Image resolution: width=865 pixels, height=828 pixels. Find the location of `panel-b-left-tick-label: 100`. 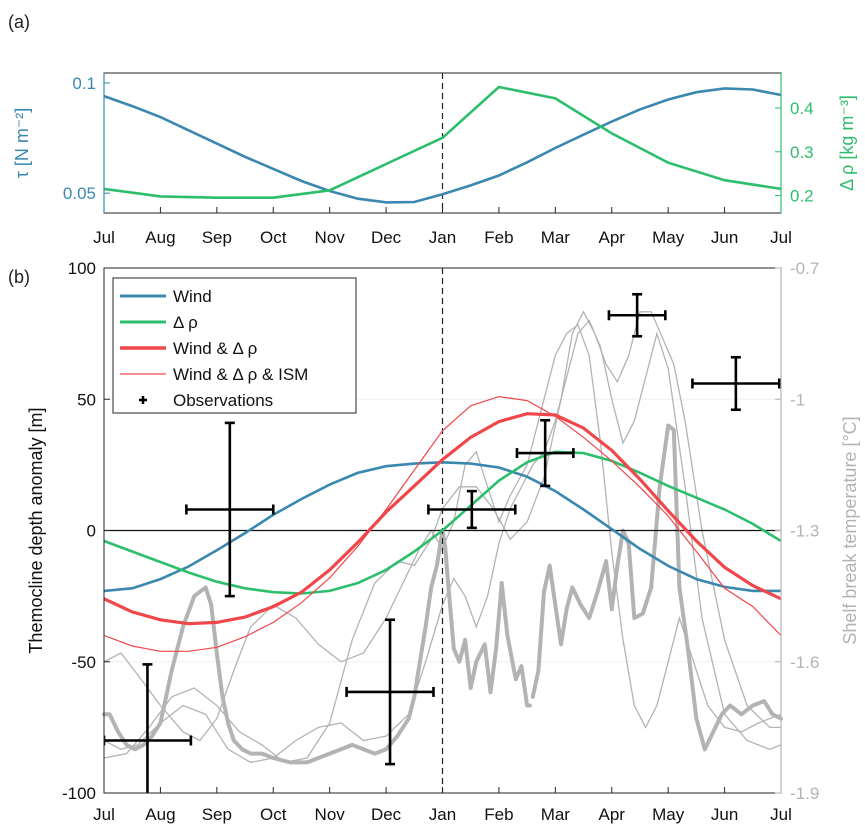

panel-b-left-tick-label: 100 is located at coordinates (82, 268).